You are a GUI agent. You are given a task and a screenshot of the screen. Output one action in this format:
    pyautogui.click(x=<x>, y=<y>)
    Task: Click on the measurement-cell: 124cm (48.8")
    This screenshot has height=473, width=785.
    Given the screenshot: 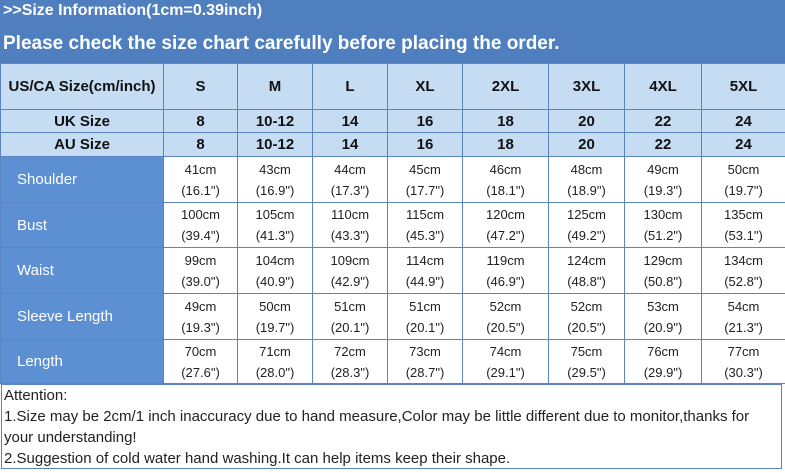 What is the action you would take?
    pyautogui.click(x=586, y=270)
    